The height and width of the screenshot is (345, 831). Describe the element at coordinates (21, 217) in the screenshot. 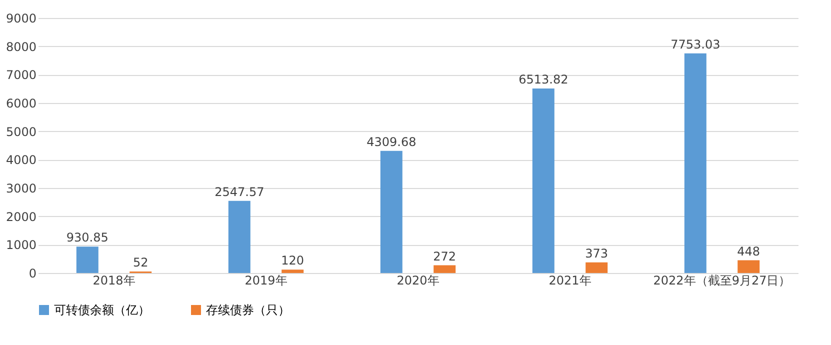

I see `y-tick-label: 2000` at that location.